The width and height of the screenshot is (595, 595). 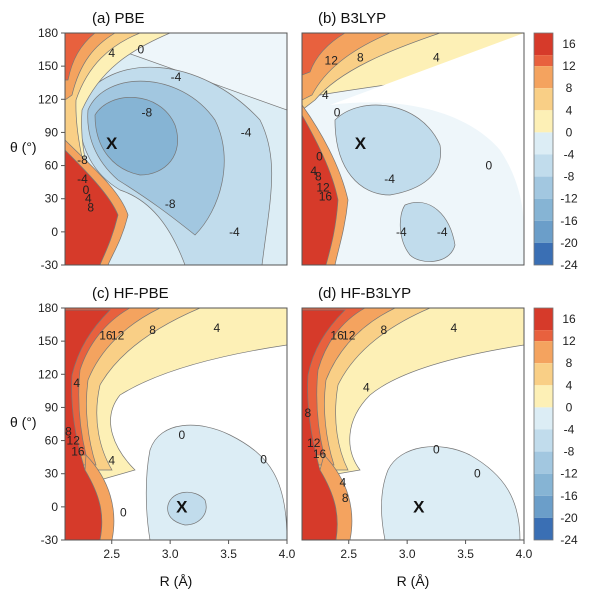 What do you see at coordinates (326, 197) in the screenshot?
I see `panel-b-contour-label-13: 16` at bounding box center [326, 197].